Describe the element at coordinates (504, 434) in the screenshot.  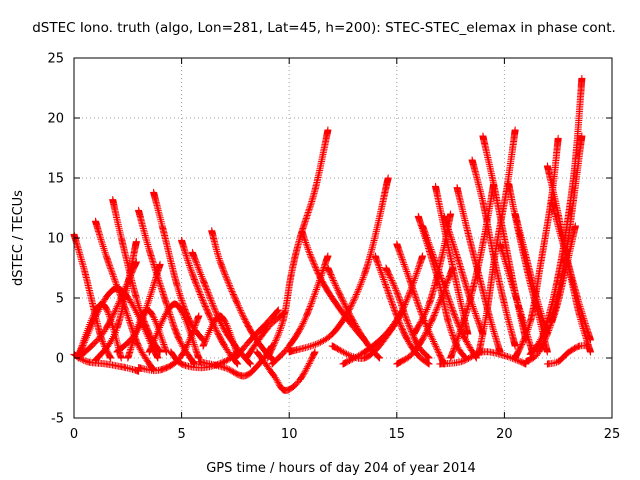
I see `x-tick-label: 20` at that location.